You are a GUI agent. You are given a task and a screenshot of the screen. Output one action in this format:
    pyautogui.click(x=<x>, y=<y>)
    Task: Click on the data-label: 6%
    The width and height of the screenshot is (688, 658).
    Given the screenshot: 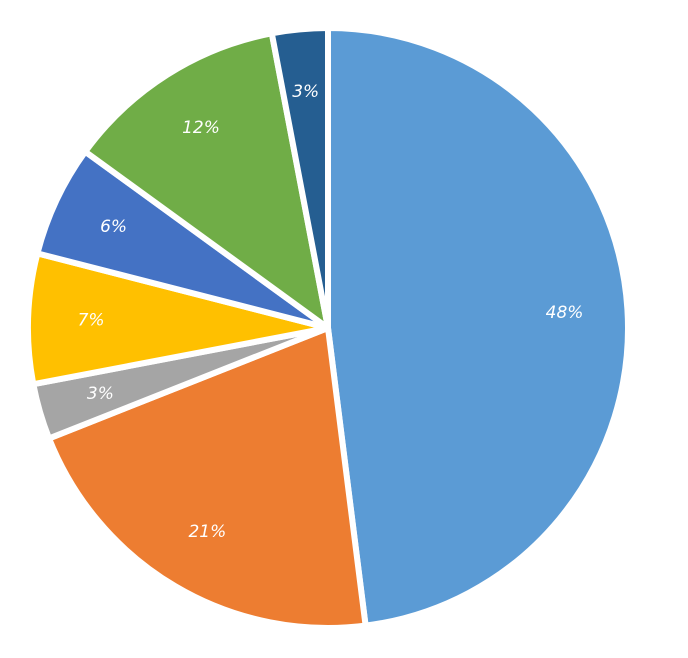 What is the action you would take?
    pyautogui.click(x=113, y=227)
    